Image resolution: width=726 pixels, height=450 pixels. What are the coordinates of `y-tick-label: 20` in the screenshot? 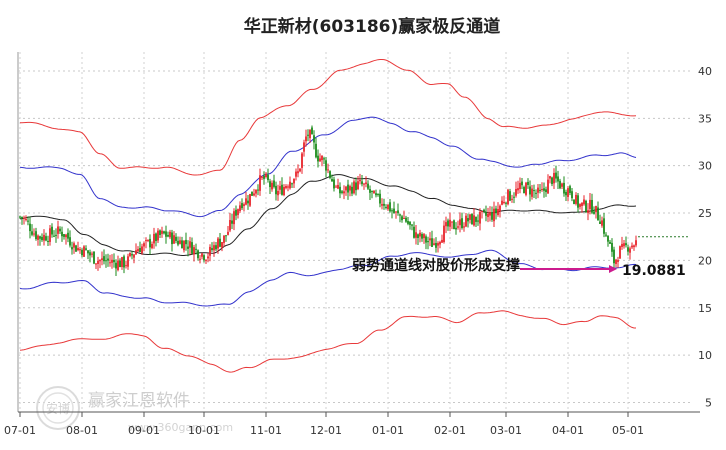 It's located at (705, 260).